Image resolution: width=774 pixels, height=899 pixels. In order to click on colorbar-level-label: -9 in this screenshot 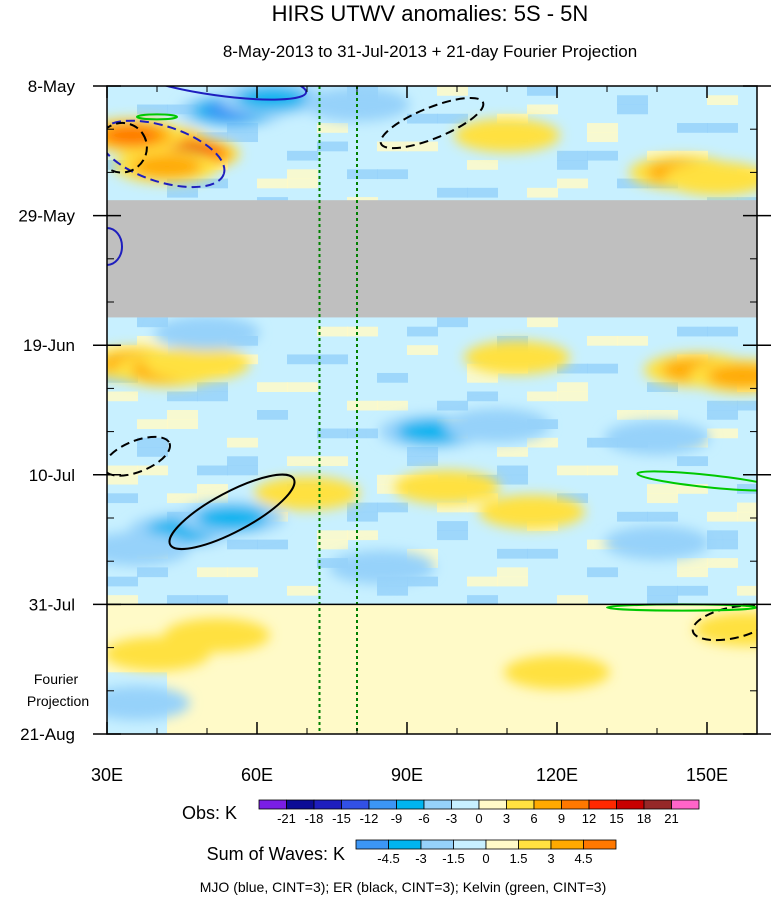, I will do `click(397, 818)`.